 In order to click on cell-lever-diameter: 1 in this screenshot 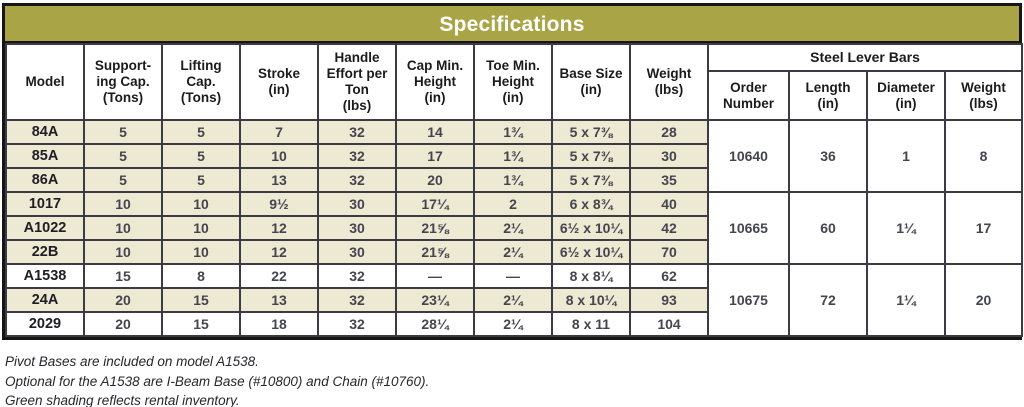, I will do `click(906, 156)`.